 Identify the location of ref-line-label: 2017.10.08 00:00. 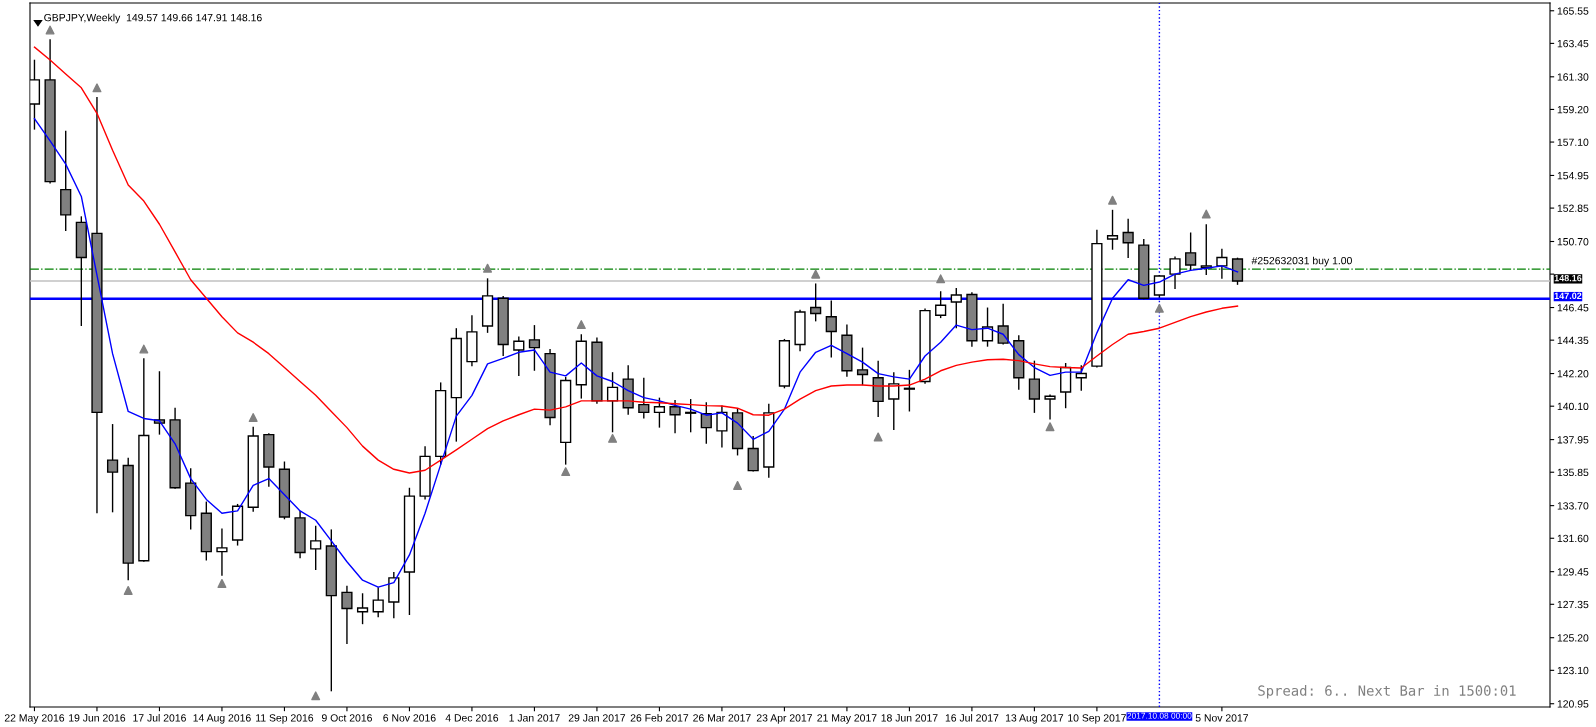
(1159, 715).